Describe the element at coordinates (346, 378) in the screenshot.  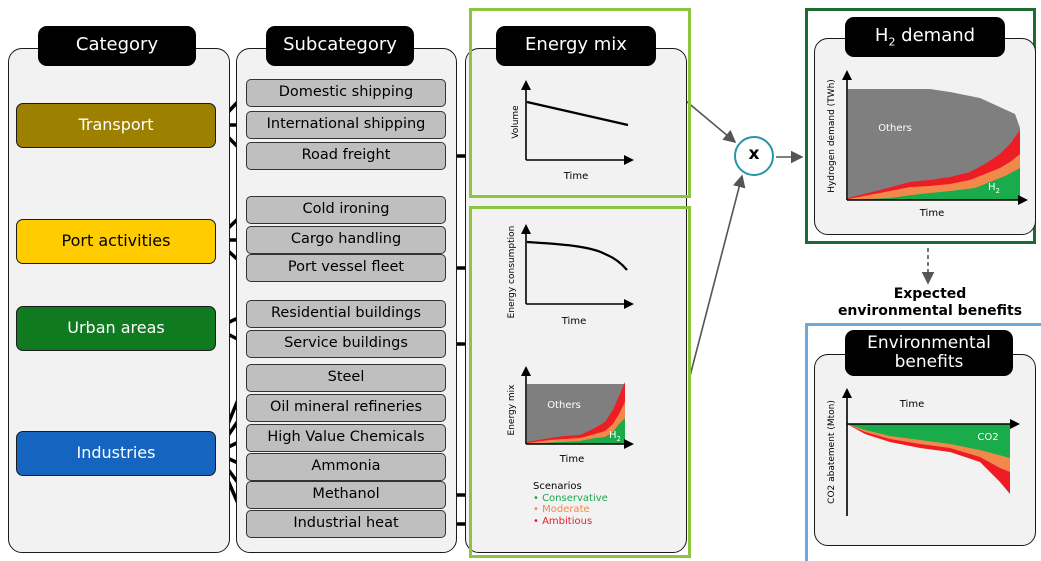
I see `sub-steel: Steel` at that location.